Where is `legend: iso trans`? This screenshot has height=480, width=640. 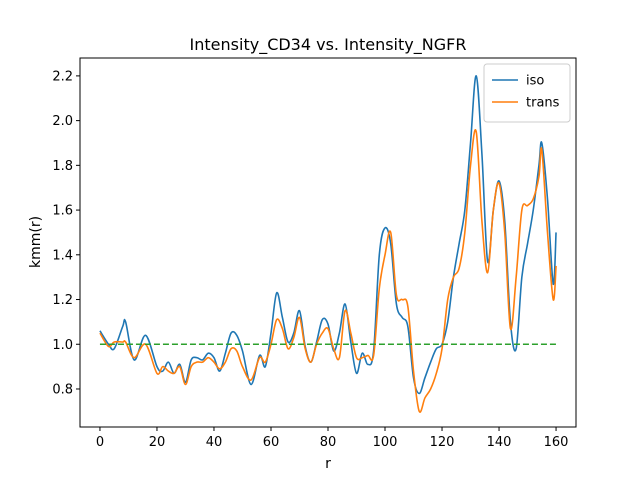 legend: iso trans is located at coordinates (527, 93).